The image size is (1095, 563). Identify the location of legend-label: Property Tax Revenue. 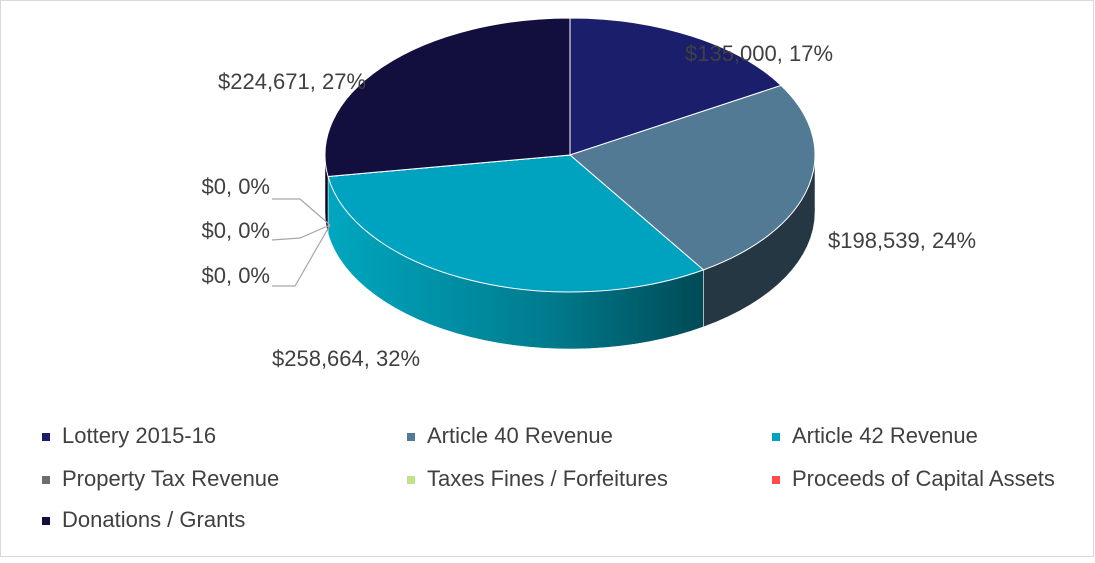
(170, 478).